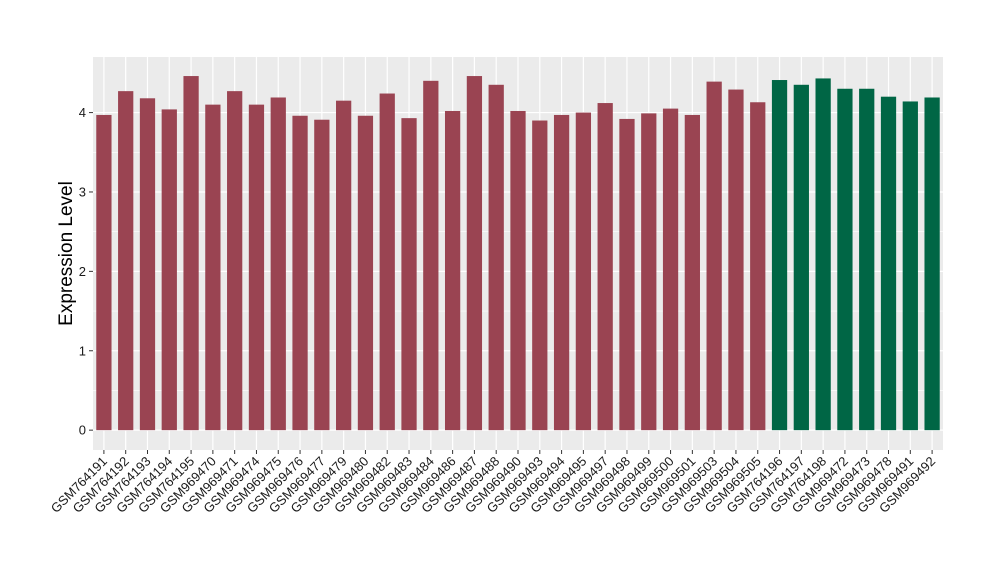  I want to click on y-axis: 0 1 2 3 4, so click(86, 271).